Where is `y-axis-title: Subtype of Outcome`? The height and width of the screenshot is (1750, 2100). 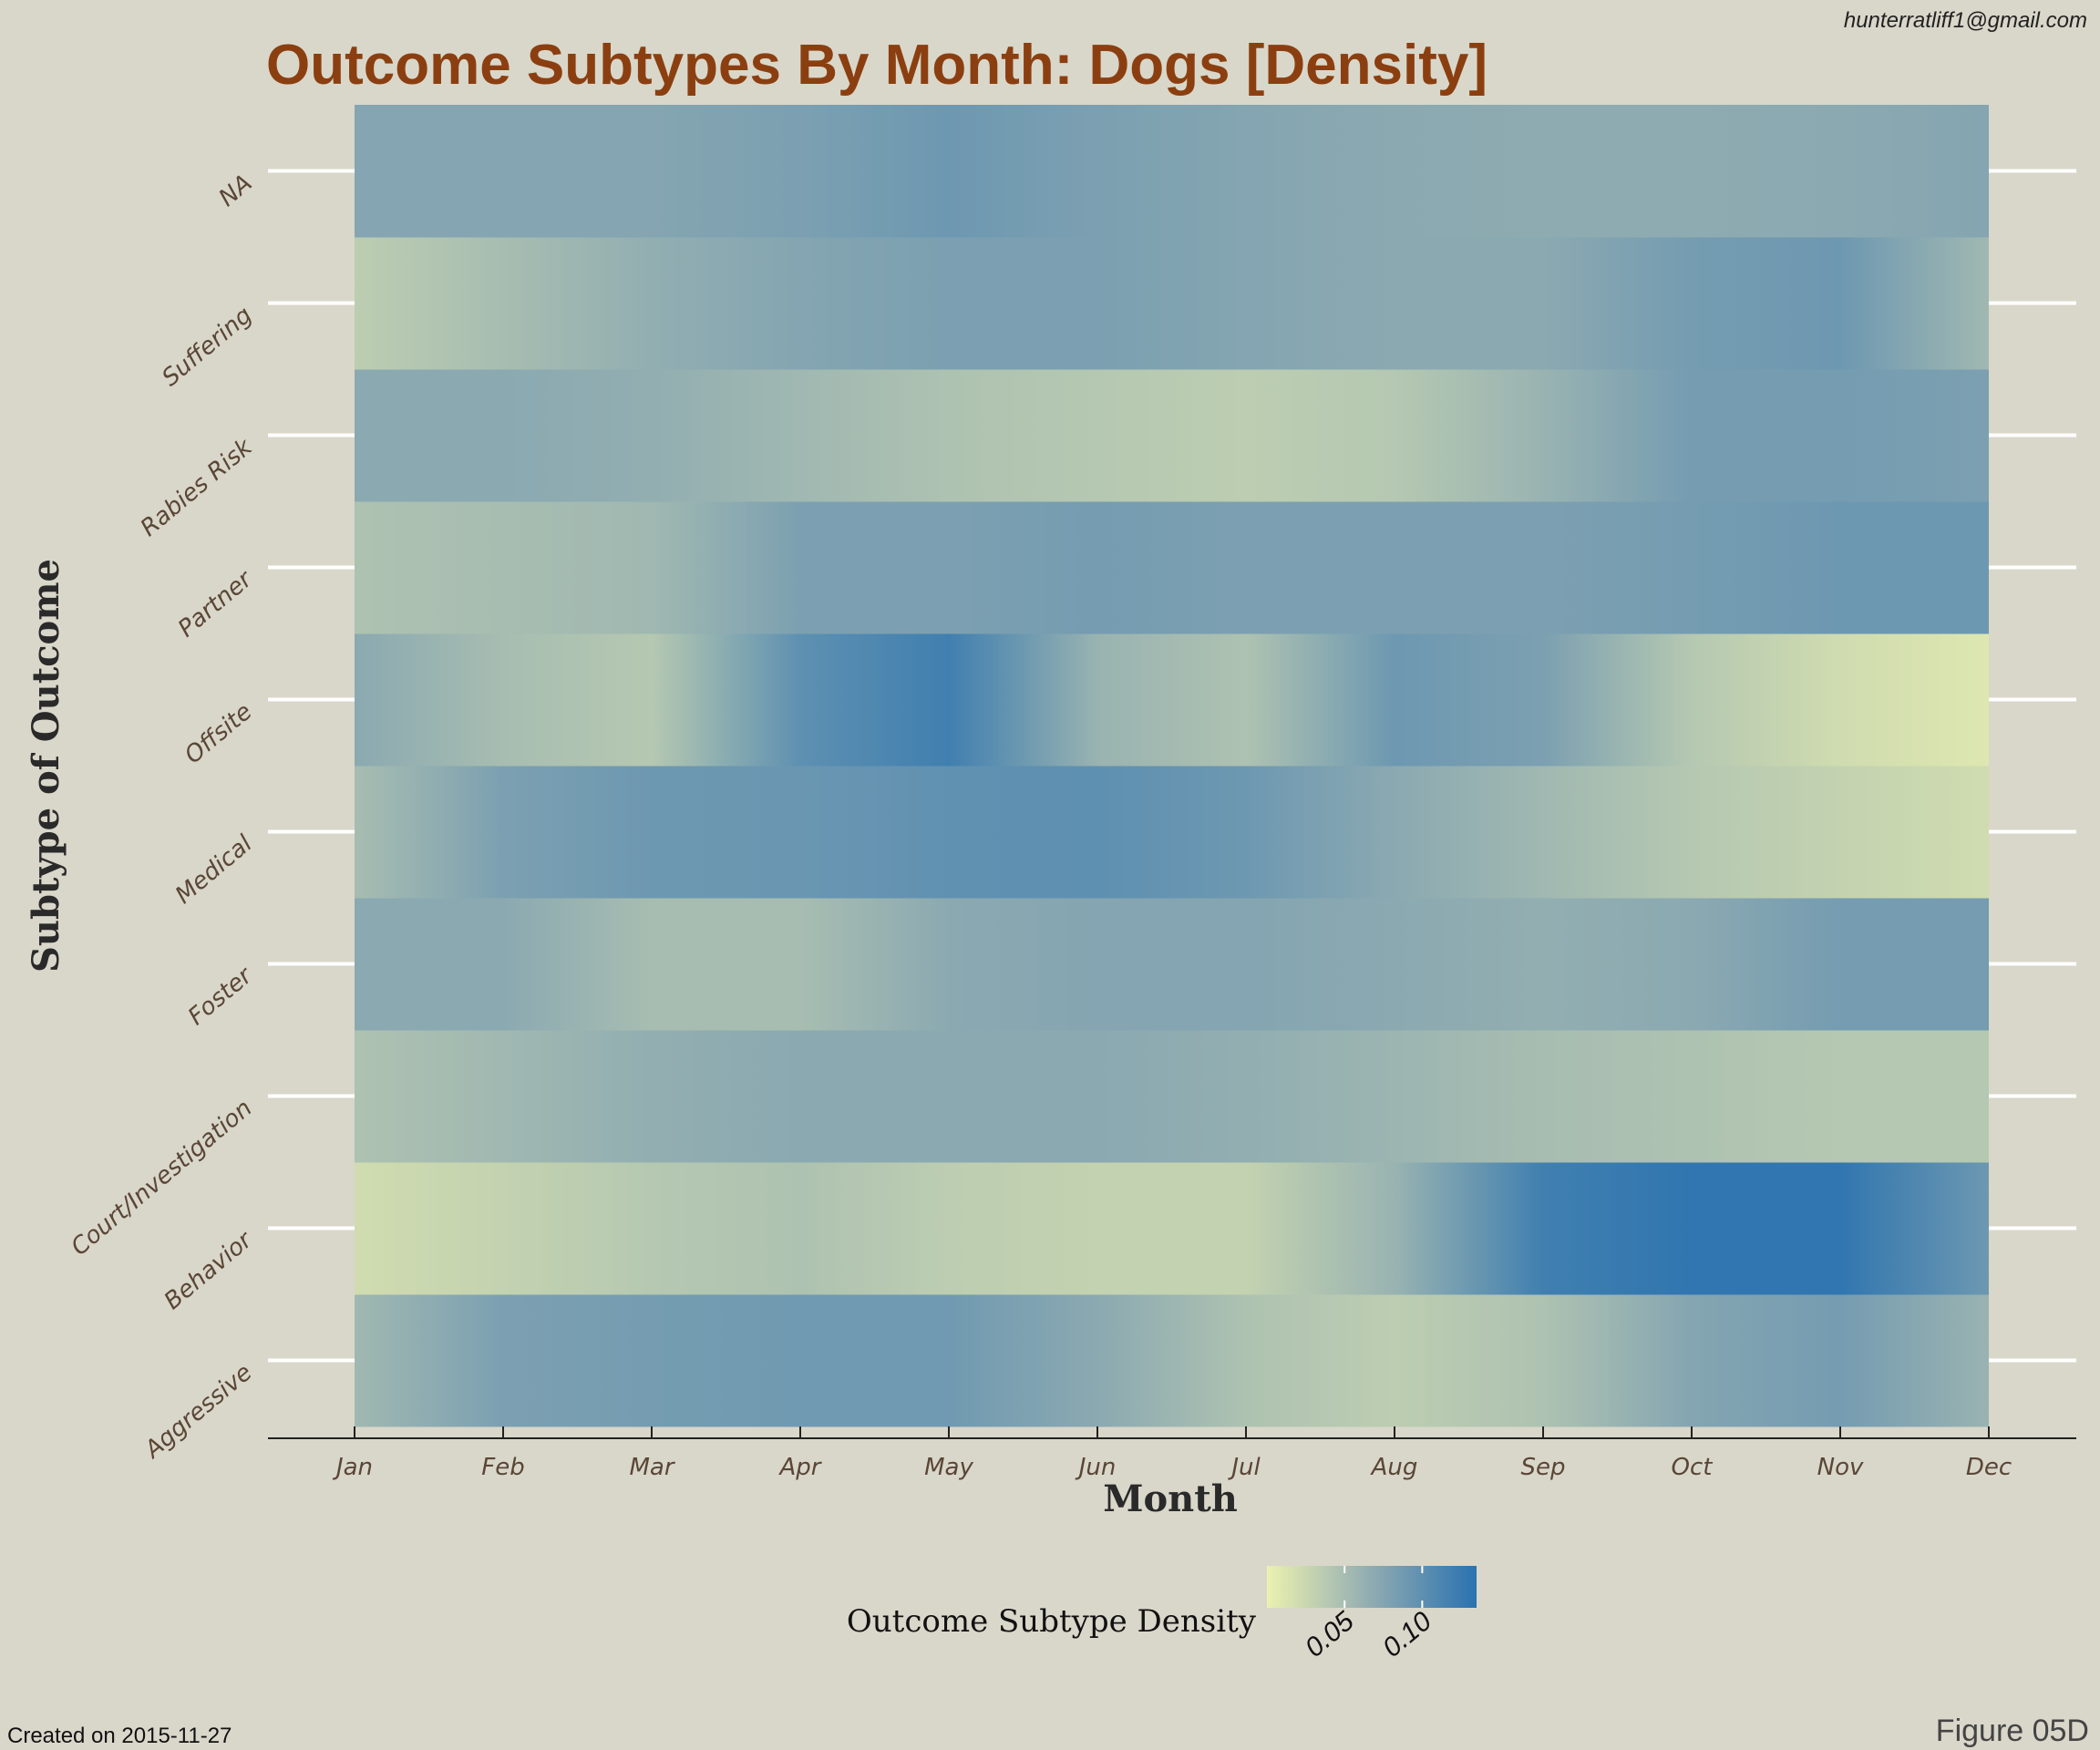
y-axis-title: Subtype of Outcome is located at coordinates (46, 766).